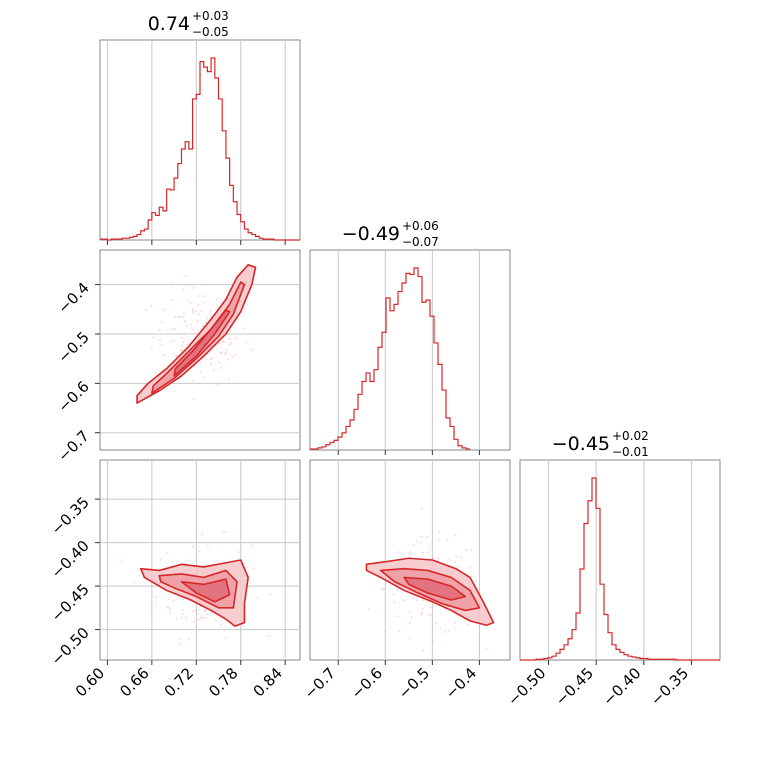  Describe the element at coordinates (210, 16) in the screenshot. I see `hist-p0-title-upper: +0.03` at that location.